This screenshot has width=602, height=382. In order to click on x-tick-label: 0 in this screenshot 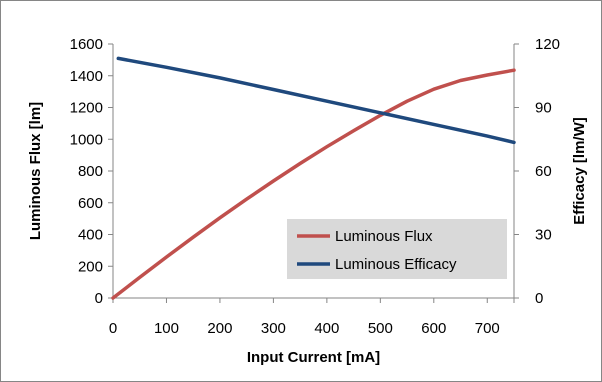, I will do `click(113, 328)`.